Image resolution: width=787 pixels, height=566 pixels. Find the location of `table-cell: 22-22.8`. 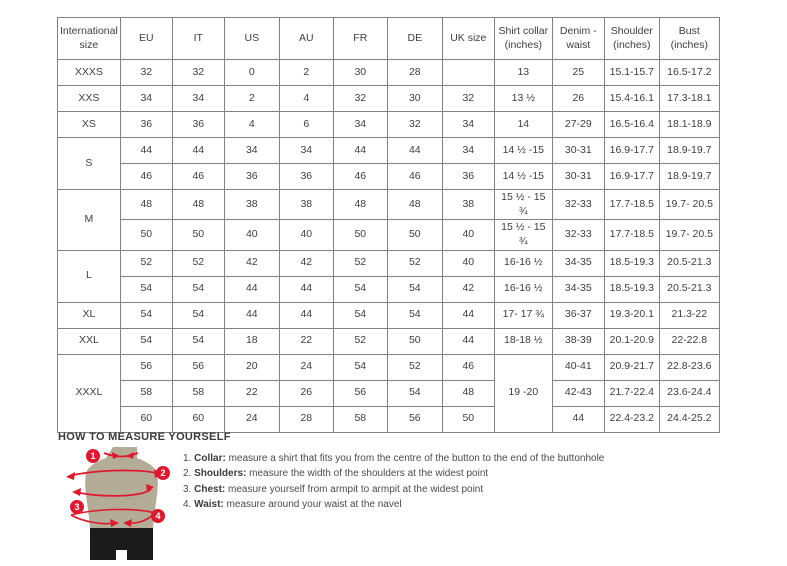

table-cell: 22-22.8 is located at coordinates (689, 341).